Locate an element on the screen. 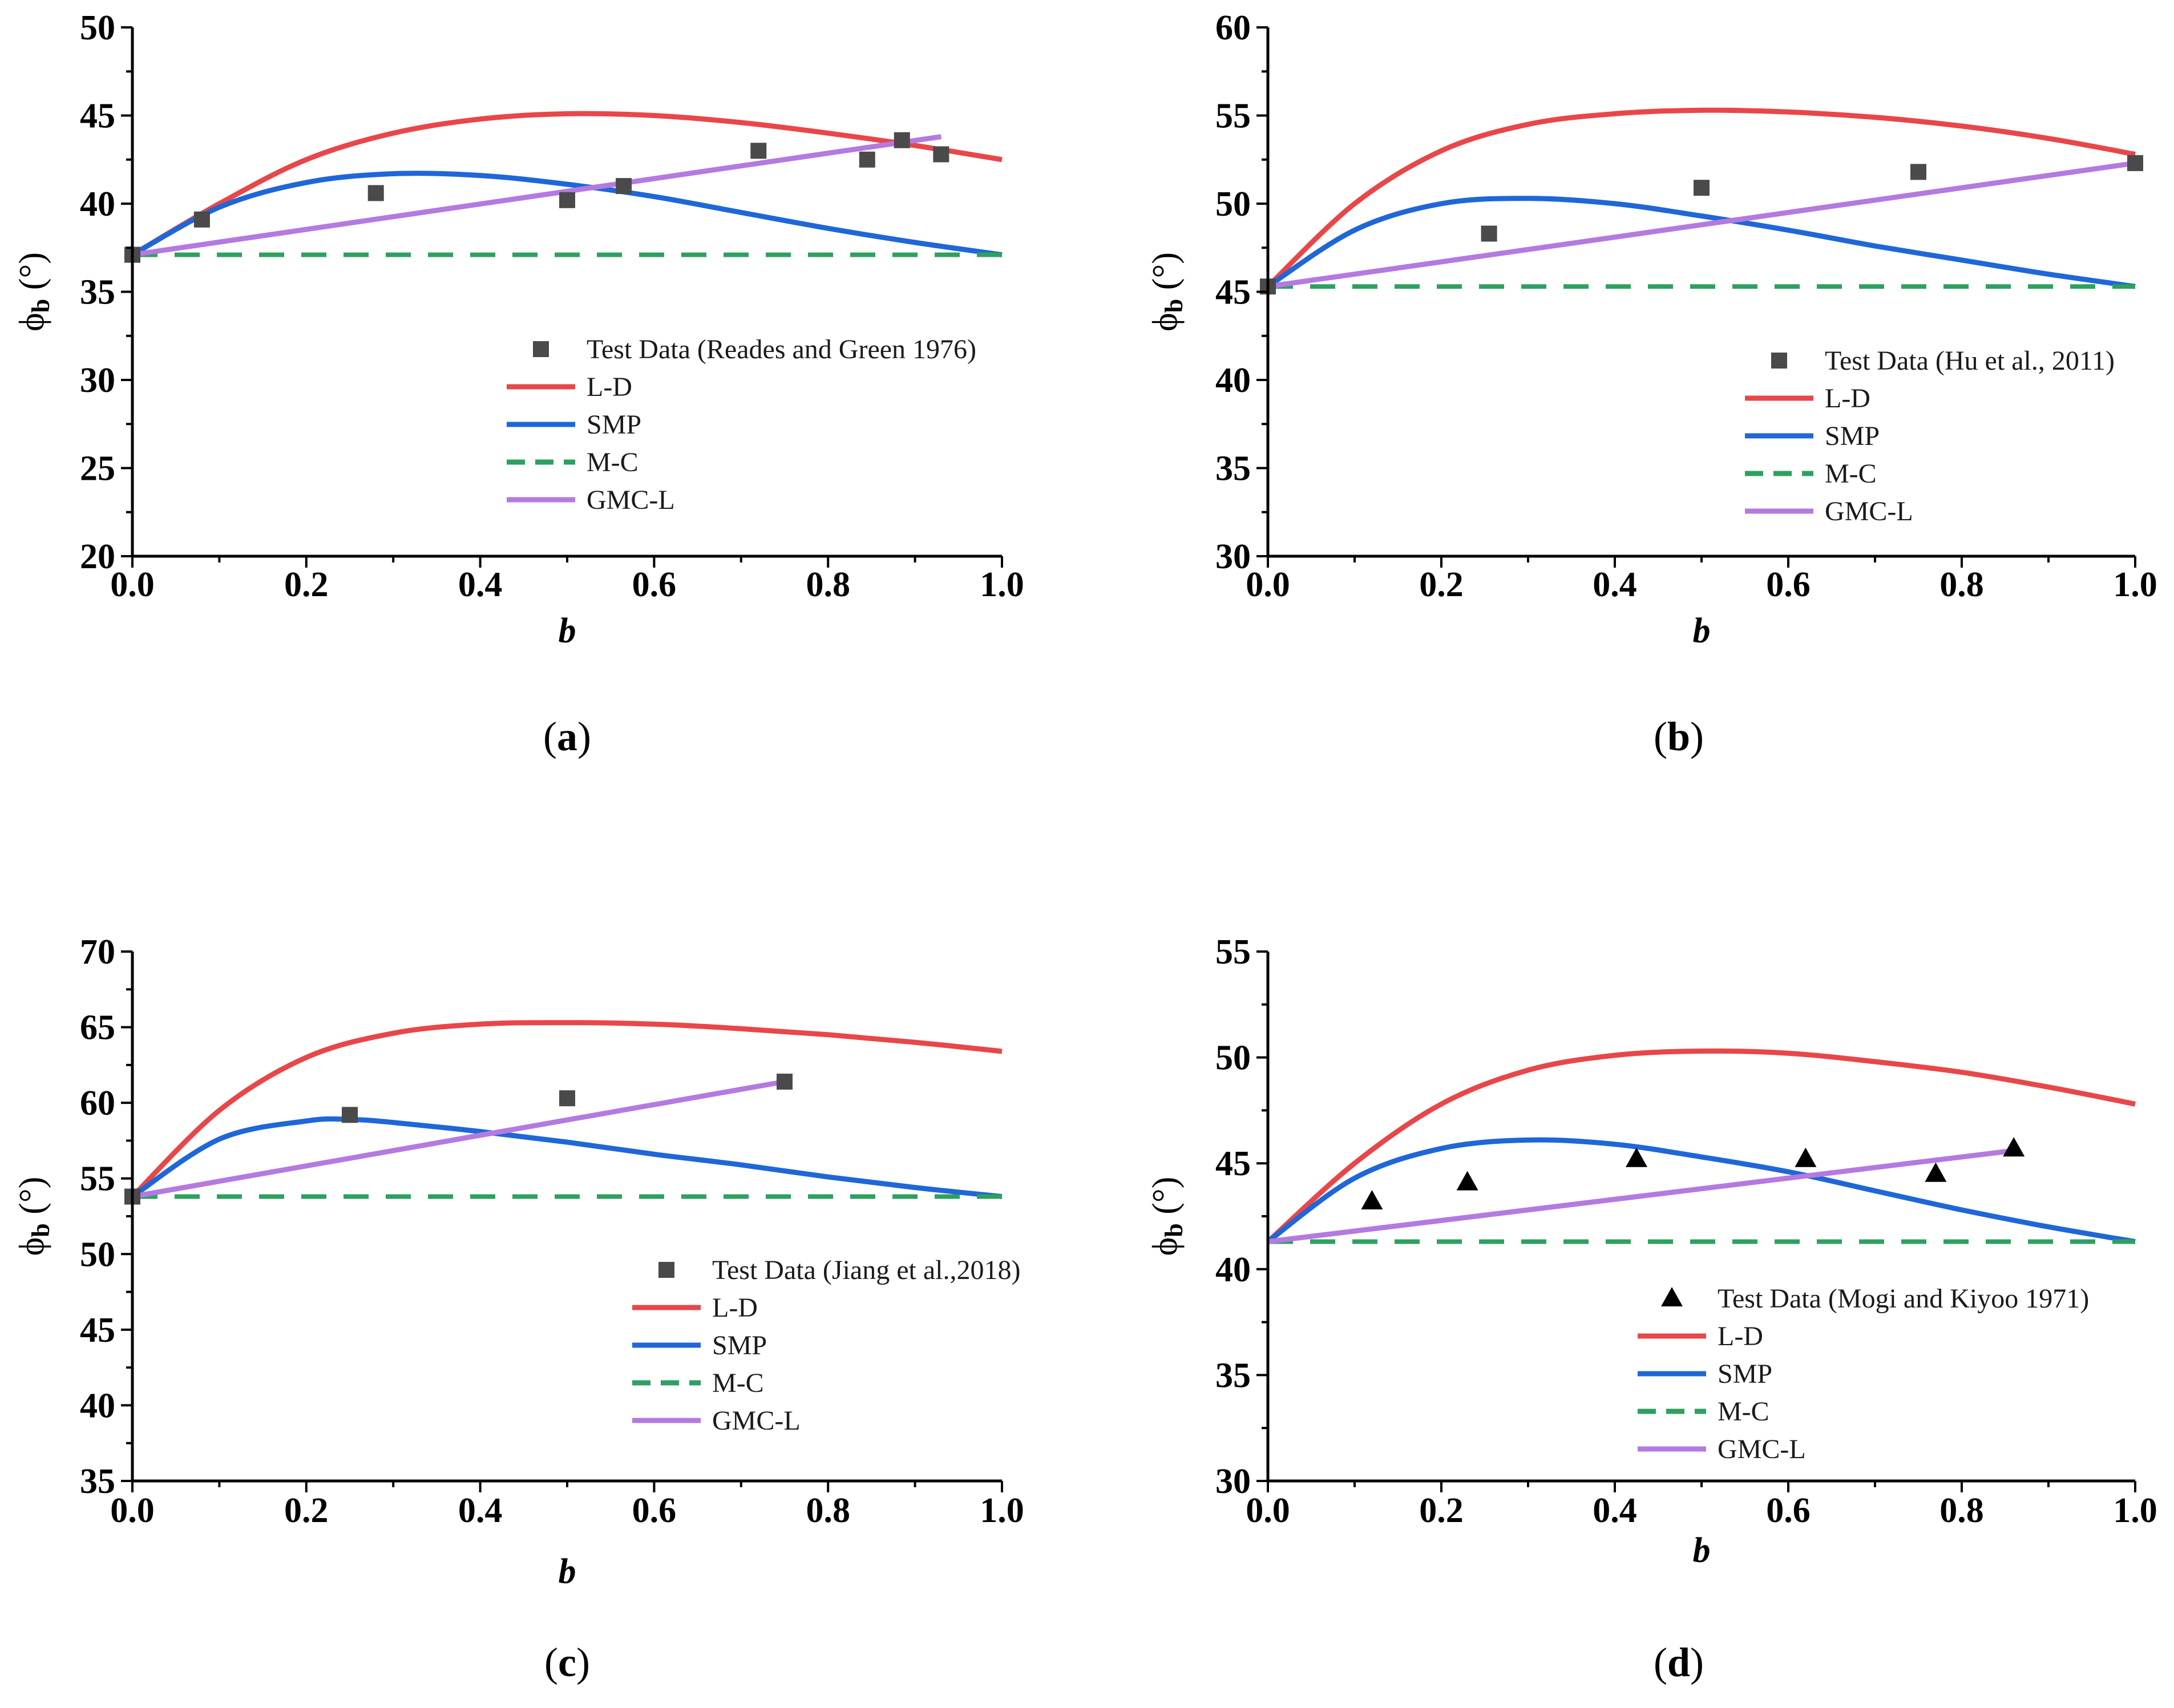  panel-caption-letter: a is located at coordinates (567, 736).